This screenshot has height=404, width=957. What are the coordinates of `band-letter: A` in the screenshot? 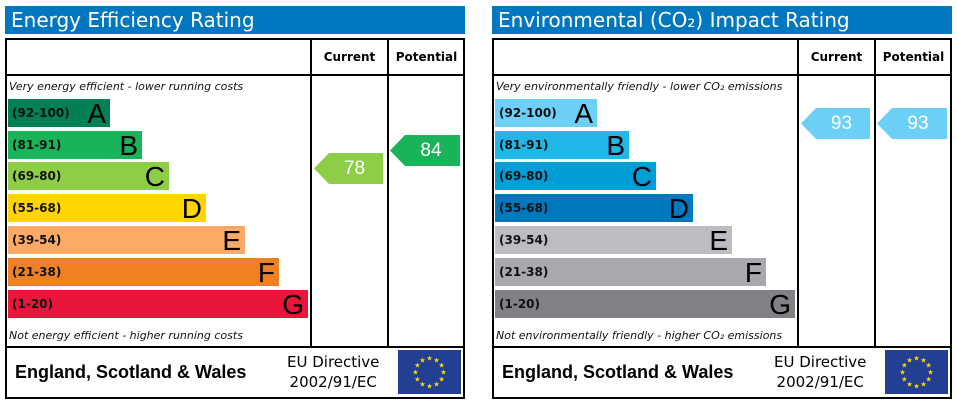 It's located at (583, 113).